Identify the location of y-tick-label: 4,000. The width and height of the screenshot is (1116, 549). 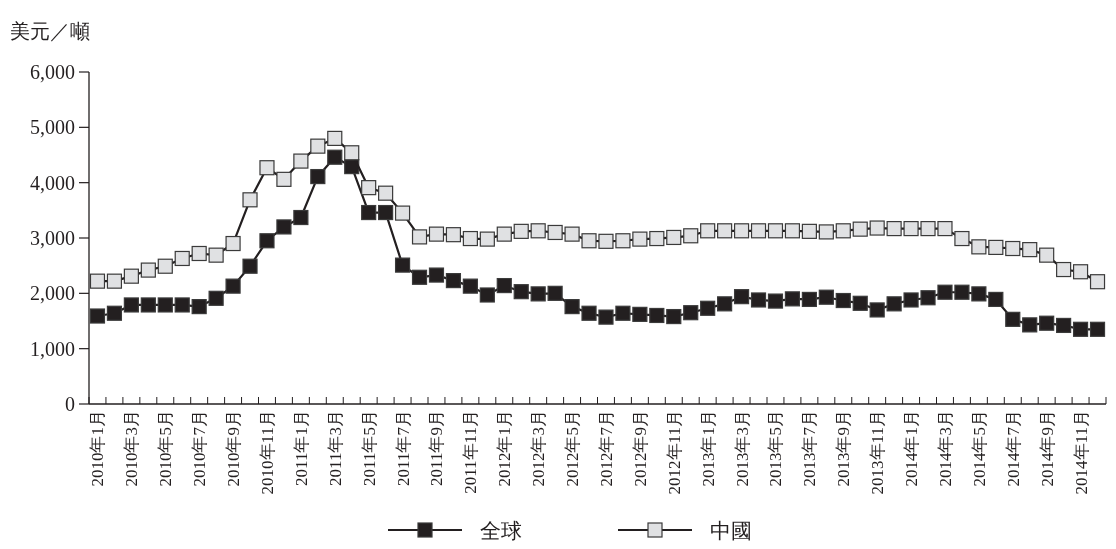
(52, 182).